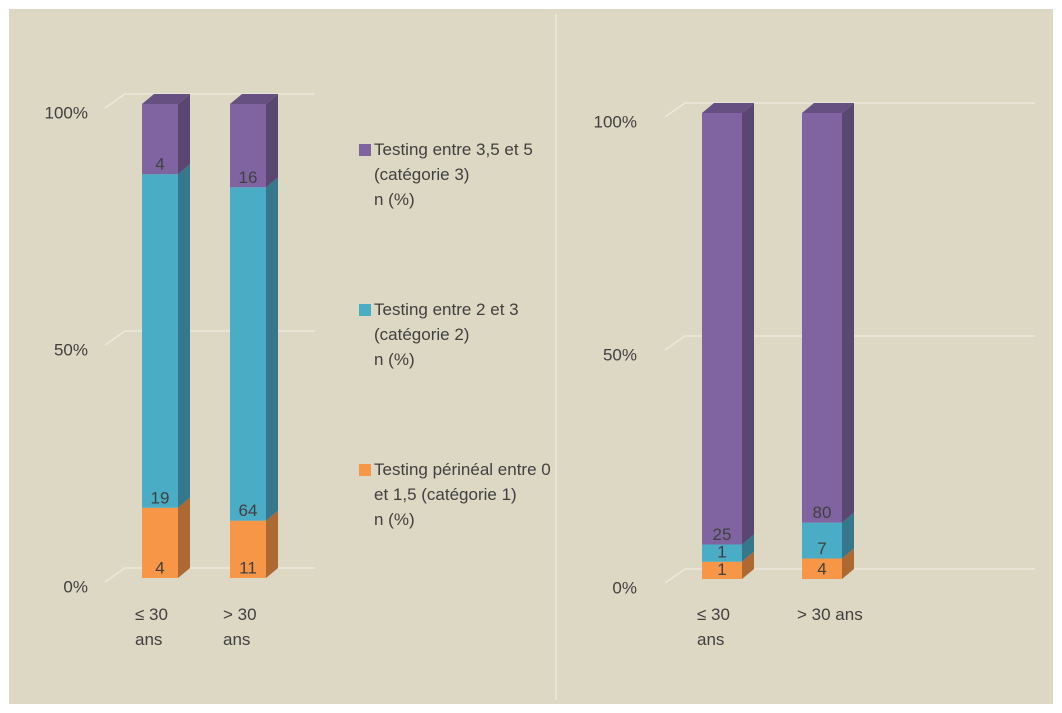 This screenshot has height=713, width=1062. What do you see at coordinates (822, 512) in the screenshot?
I see `data-label: 80` at bounding box center [822, 512].